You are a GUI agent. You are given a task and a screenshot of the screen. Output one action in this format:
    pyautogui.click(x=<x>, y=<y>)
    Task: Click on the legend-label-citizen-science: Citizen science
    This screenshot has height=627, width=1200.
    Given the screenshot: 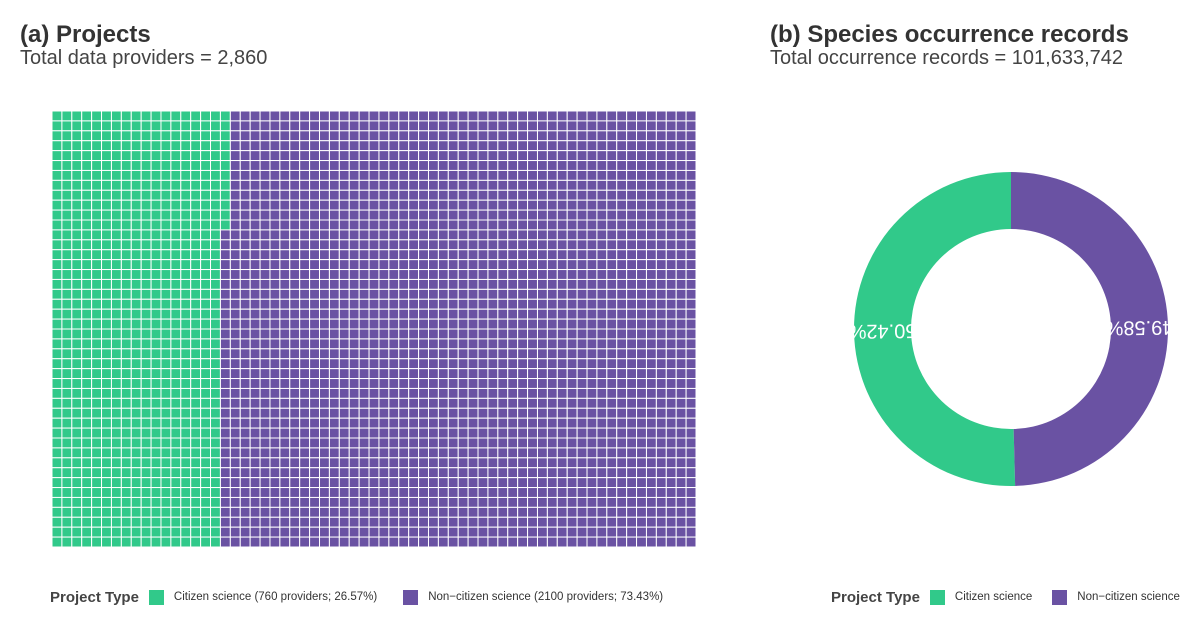 What is the action you would take?
    pyautogui.click(x=993, y=597)
    